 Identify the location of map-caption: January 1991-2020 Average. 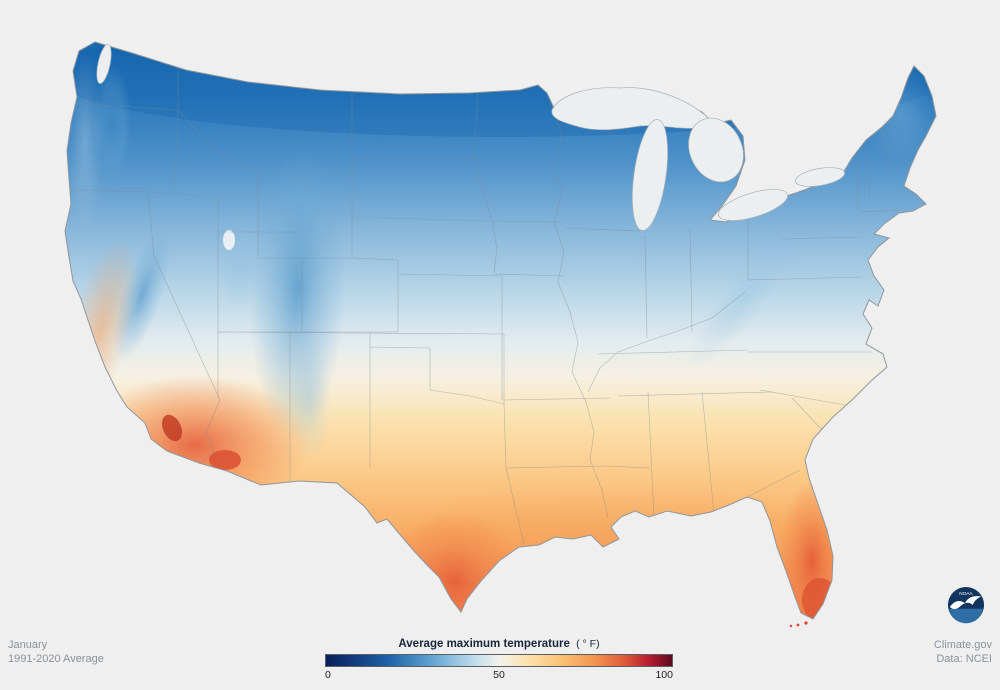
(56, 652).